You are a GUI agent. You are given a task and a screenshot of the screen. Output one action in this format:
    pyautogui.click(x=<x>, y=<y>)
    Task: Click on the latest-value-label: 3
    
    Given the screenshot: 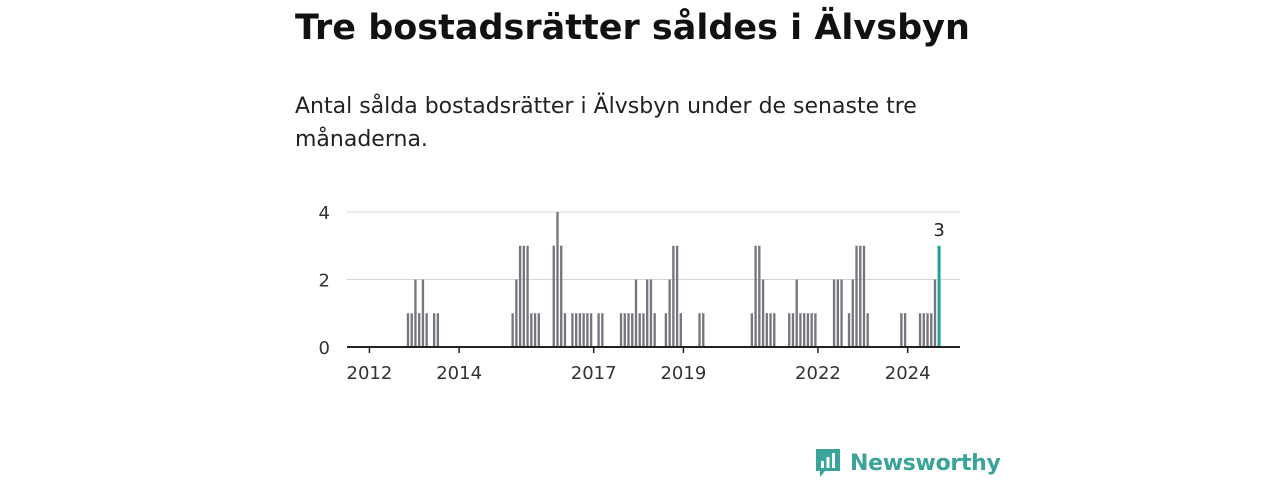 What is the action you would take?
    pyautogui.click(x=938, y=230)
    